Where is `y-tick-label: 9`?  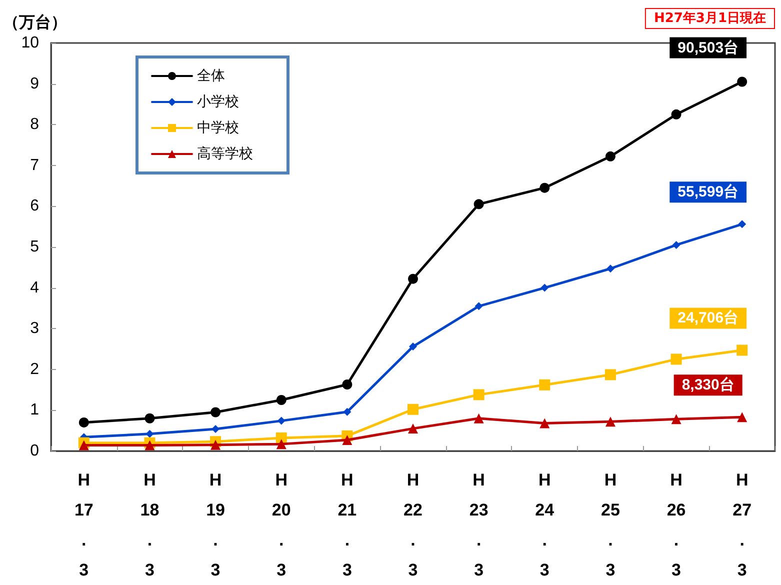 y-tick-label: 9 is located at coordinates (35, 83).